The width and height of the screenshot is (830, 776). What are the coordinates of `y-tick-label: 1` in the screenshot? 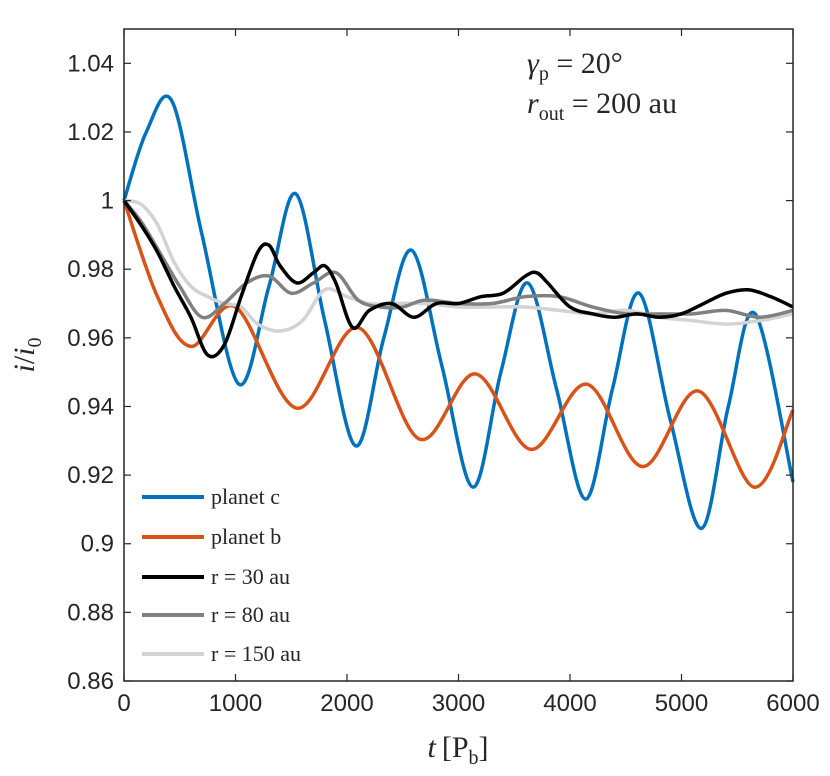 It's located at (107, 201).